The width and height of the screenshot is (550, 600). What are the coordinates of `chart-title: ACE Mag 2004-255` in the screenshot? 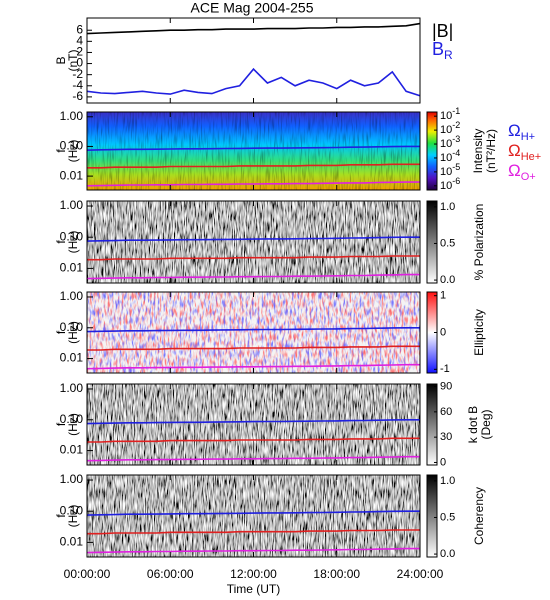 It's located at (252, 8).